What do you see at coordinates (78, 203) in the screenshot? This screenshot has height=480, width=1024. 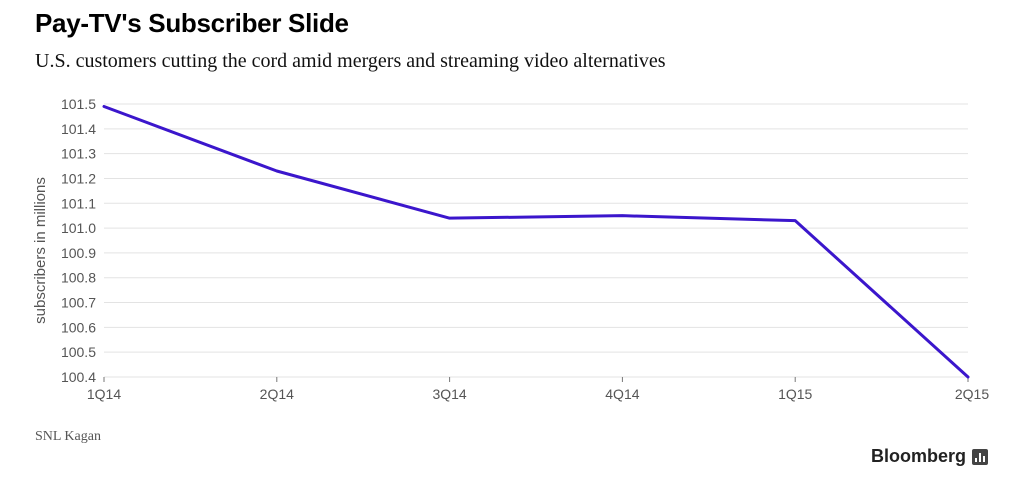 I see `y-tick-label: 101.1` at bounding box center [78, 203].